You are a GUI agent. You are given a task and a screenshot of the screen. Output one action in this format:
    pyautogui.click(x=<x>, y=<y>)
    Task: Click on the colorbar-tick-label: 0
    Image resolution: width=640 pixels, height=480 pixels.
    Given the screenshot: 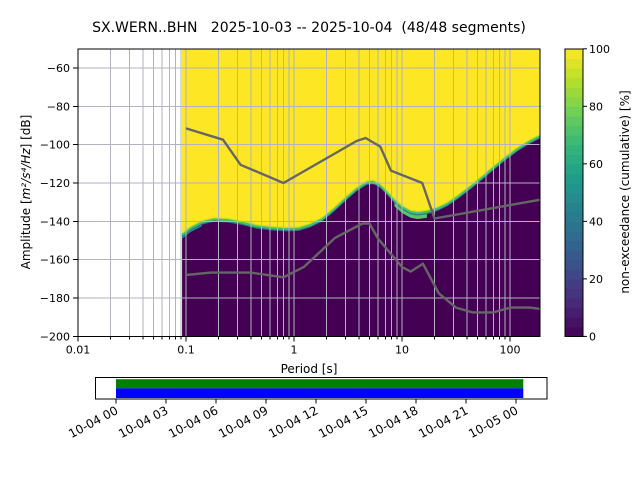 What is the action you would take?
    pyautogui.click(x=592, y=336)
    